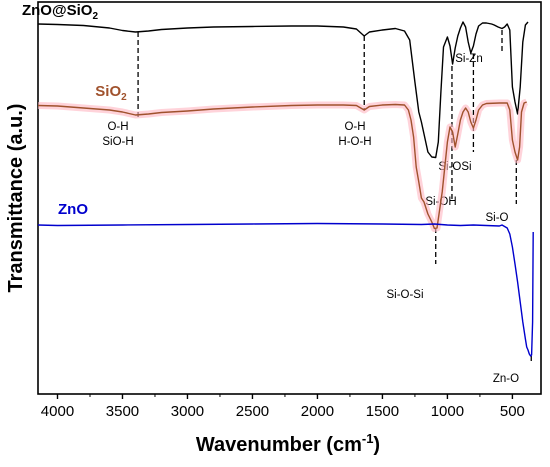  What do you see at coordinates (468, 59) in the screenshot?
I see `annotation-label-2-0: Si-Zn` at bounding box center [468, 59].